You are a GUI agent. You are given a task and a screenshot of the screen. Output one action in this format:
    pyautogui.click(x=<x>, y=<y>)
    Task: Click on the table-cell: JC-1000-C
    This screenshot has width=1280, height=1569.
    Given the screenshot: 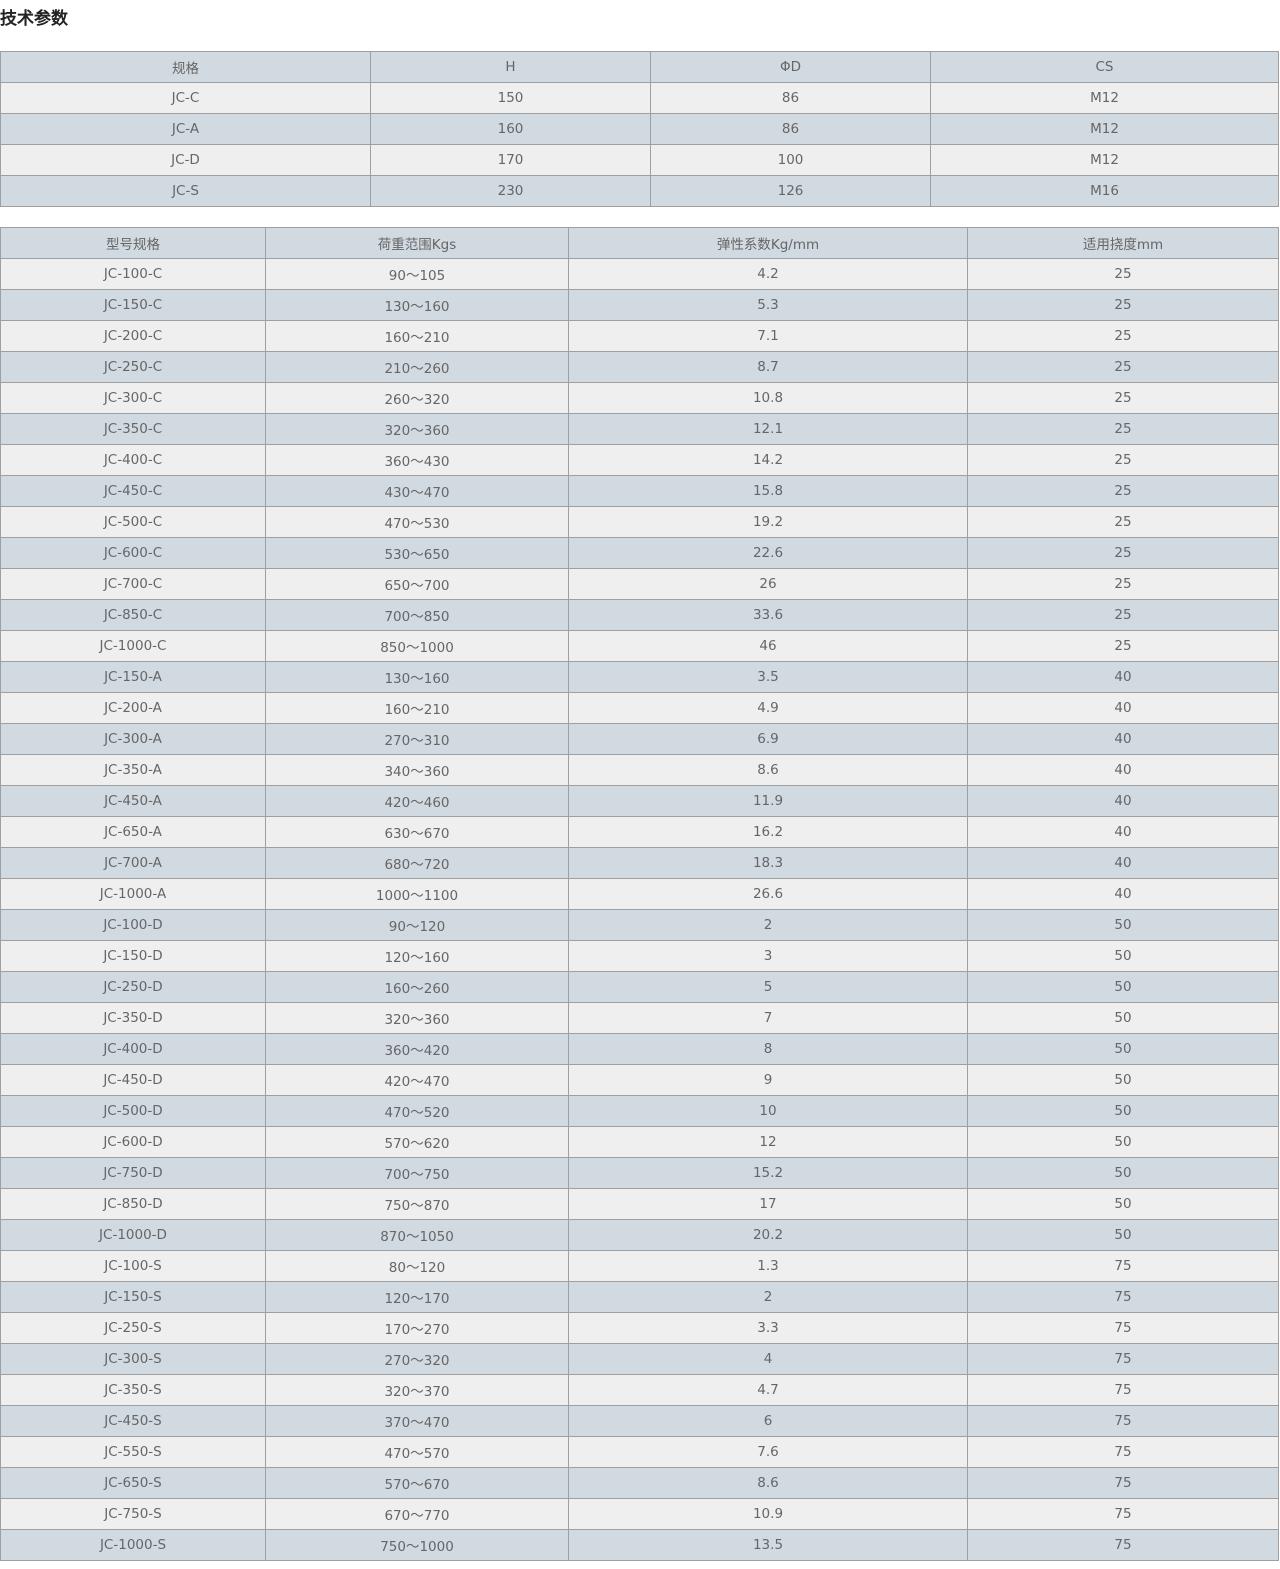 What is the action you would take?
    pyautogui.click(x=133, y=646)
    